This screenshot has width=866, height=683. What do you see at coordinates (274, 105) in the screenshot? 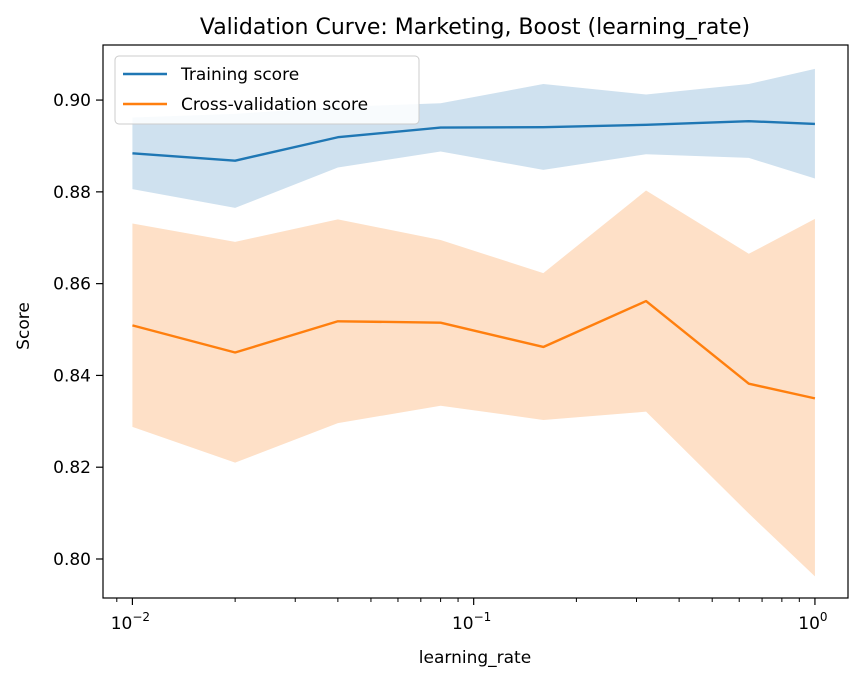
I see `legend-label-cv: Cross-validation score` at bounding box center [274, 105].